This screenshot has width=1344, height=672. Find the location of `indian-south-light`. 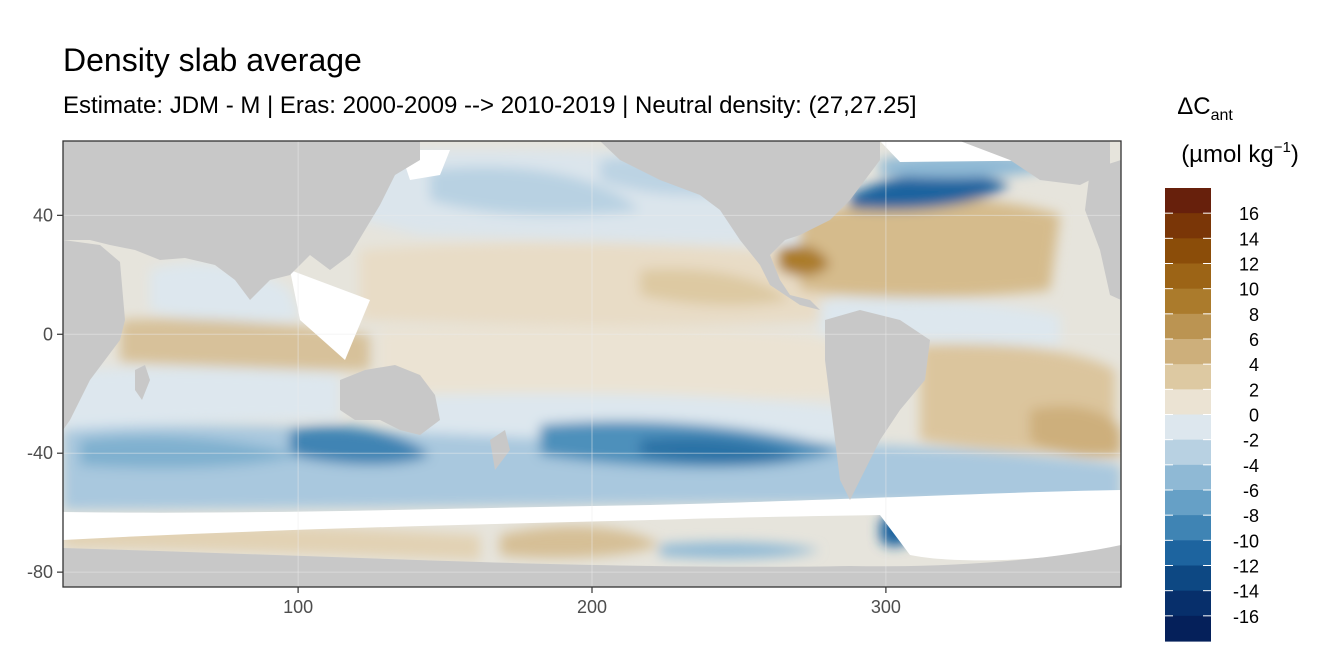

indian-south-light is located at coordinates (201, 398).